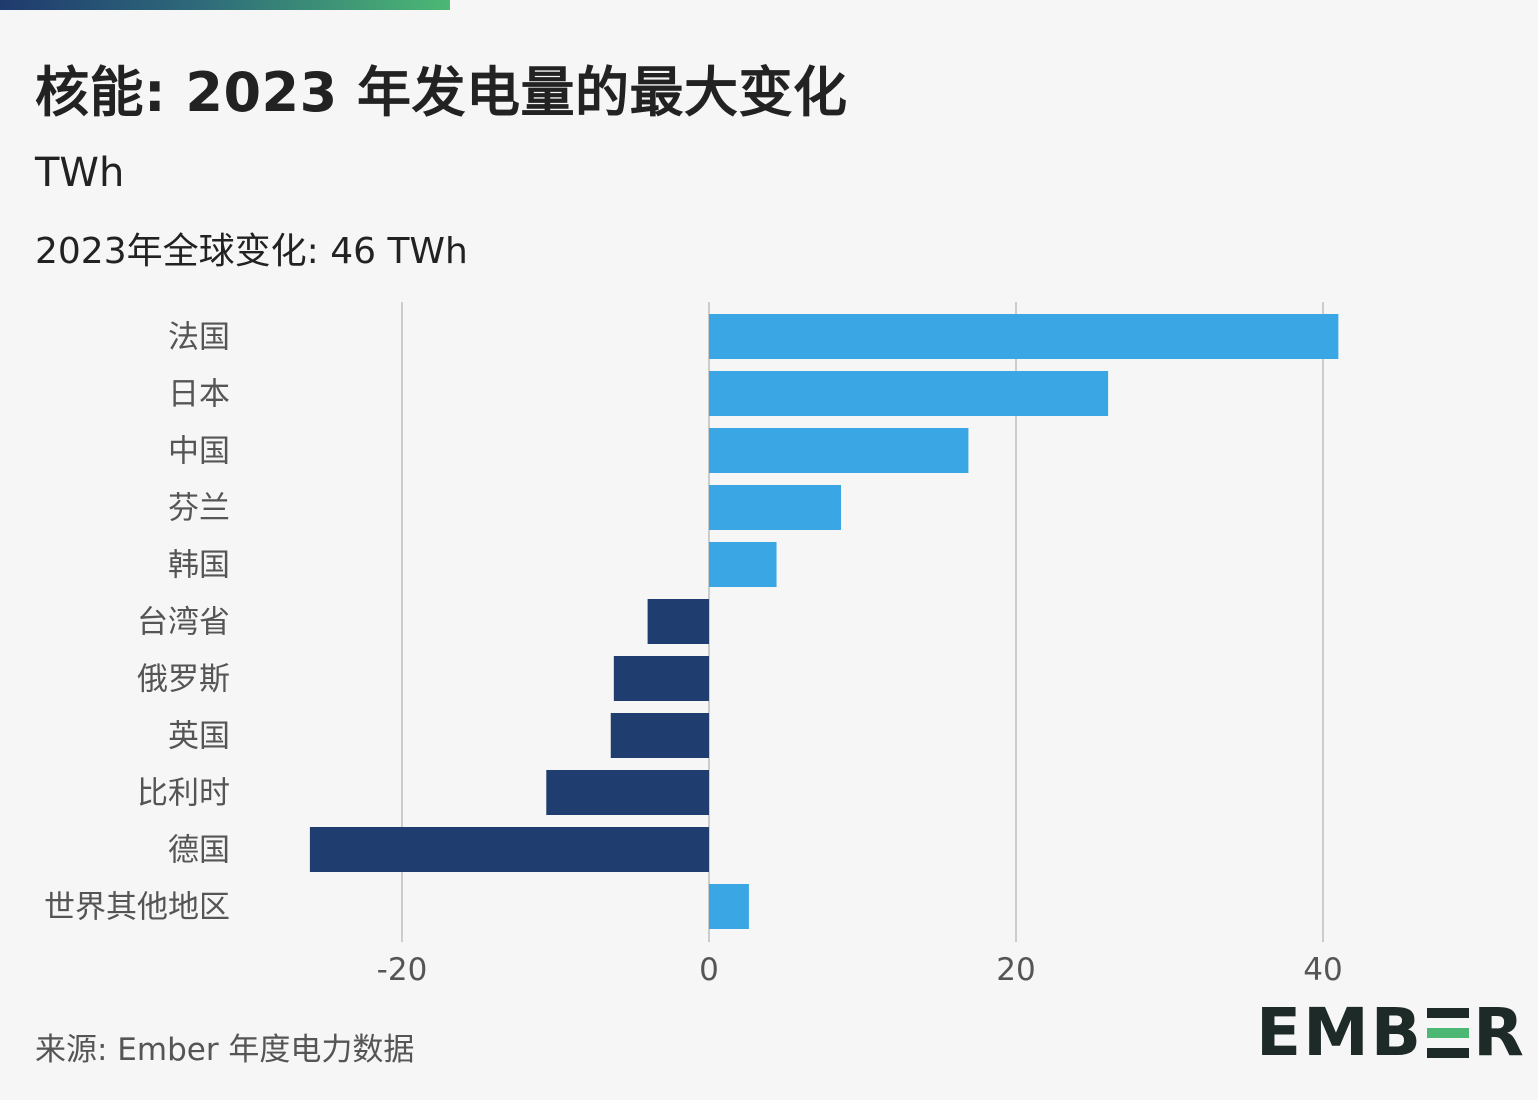 The image size is (1538, 1100). What do you see at coordinates (183, 623) in the screenshot?
I see `category-label: 台湾省` at bounding box center [183, 623].